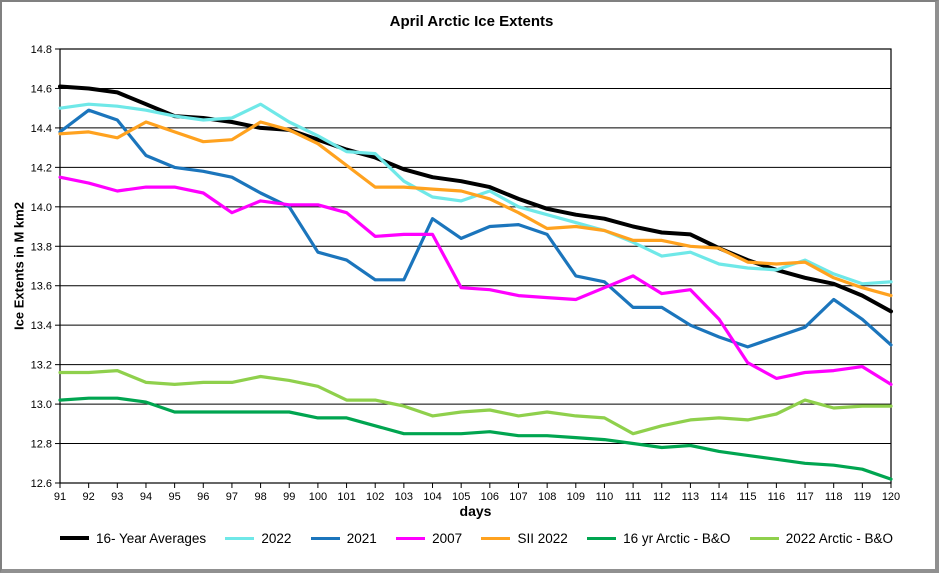 The width and height of the screenshot is (939, 573). I want to click on legend-swatch-2007, so click(411, 538).